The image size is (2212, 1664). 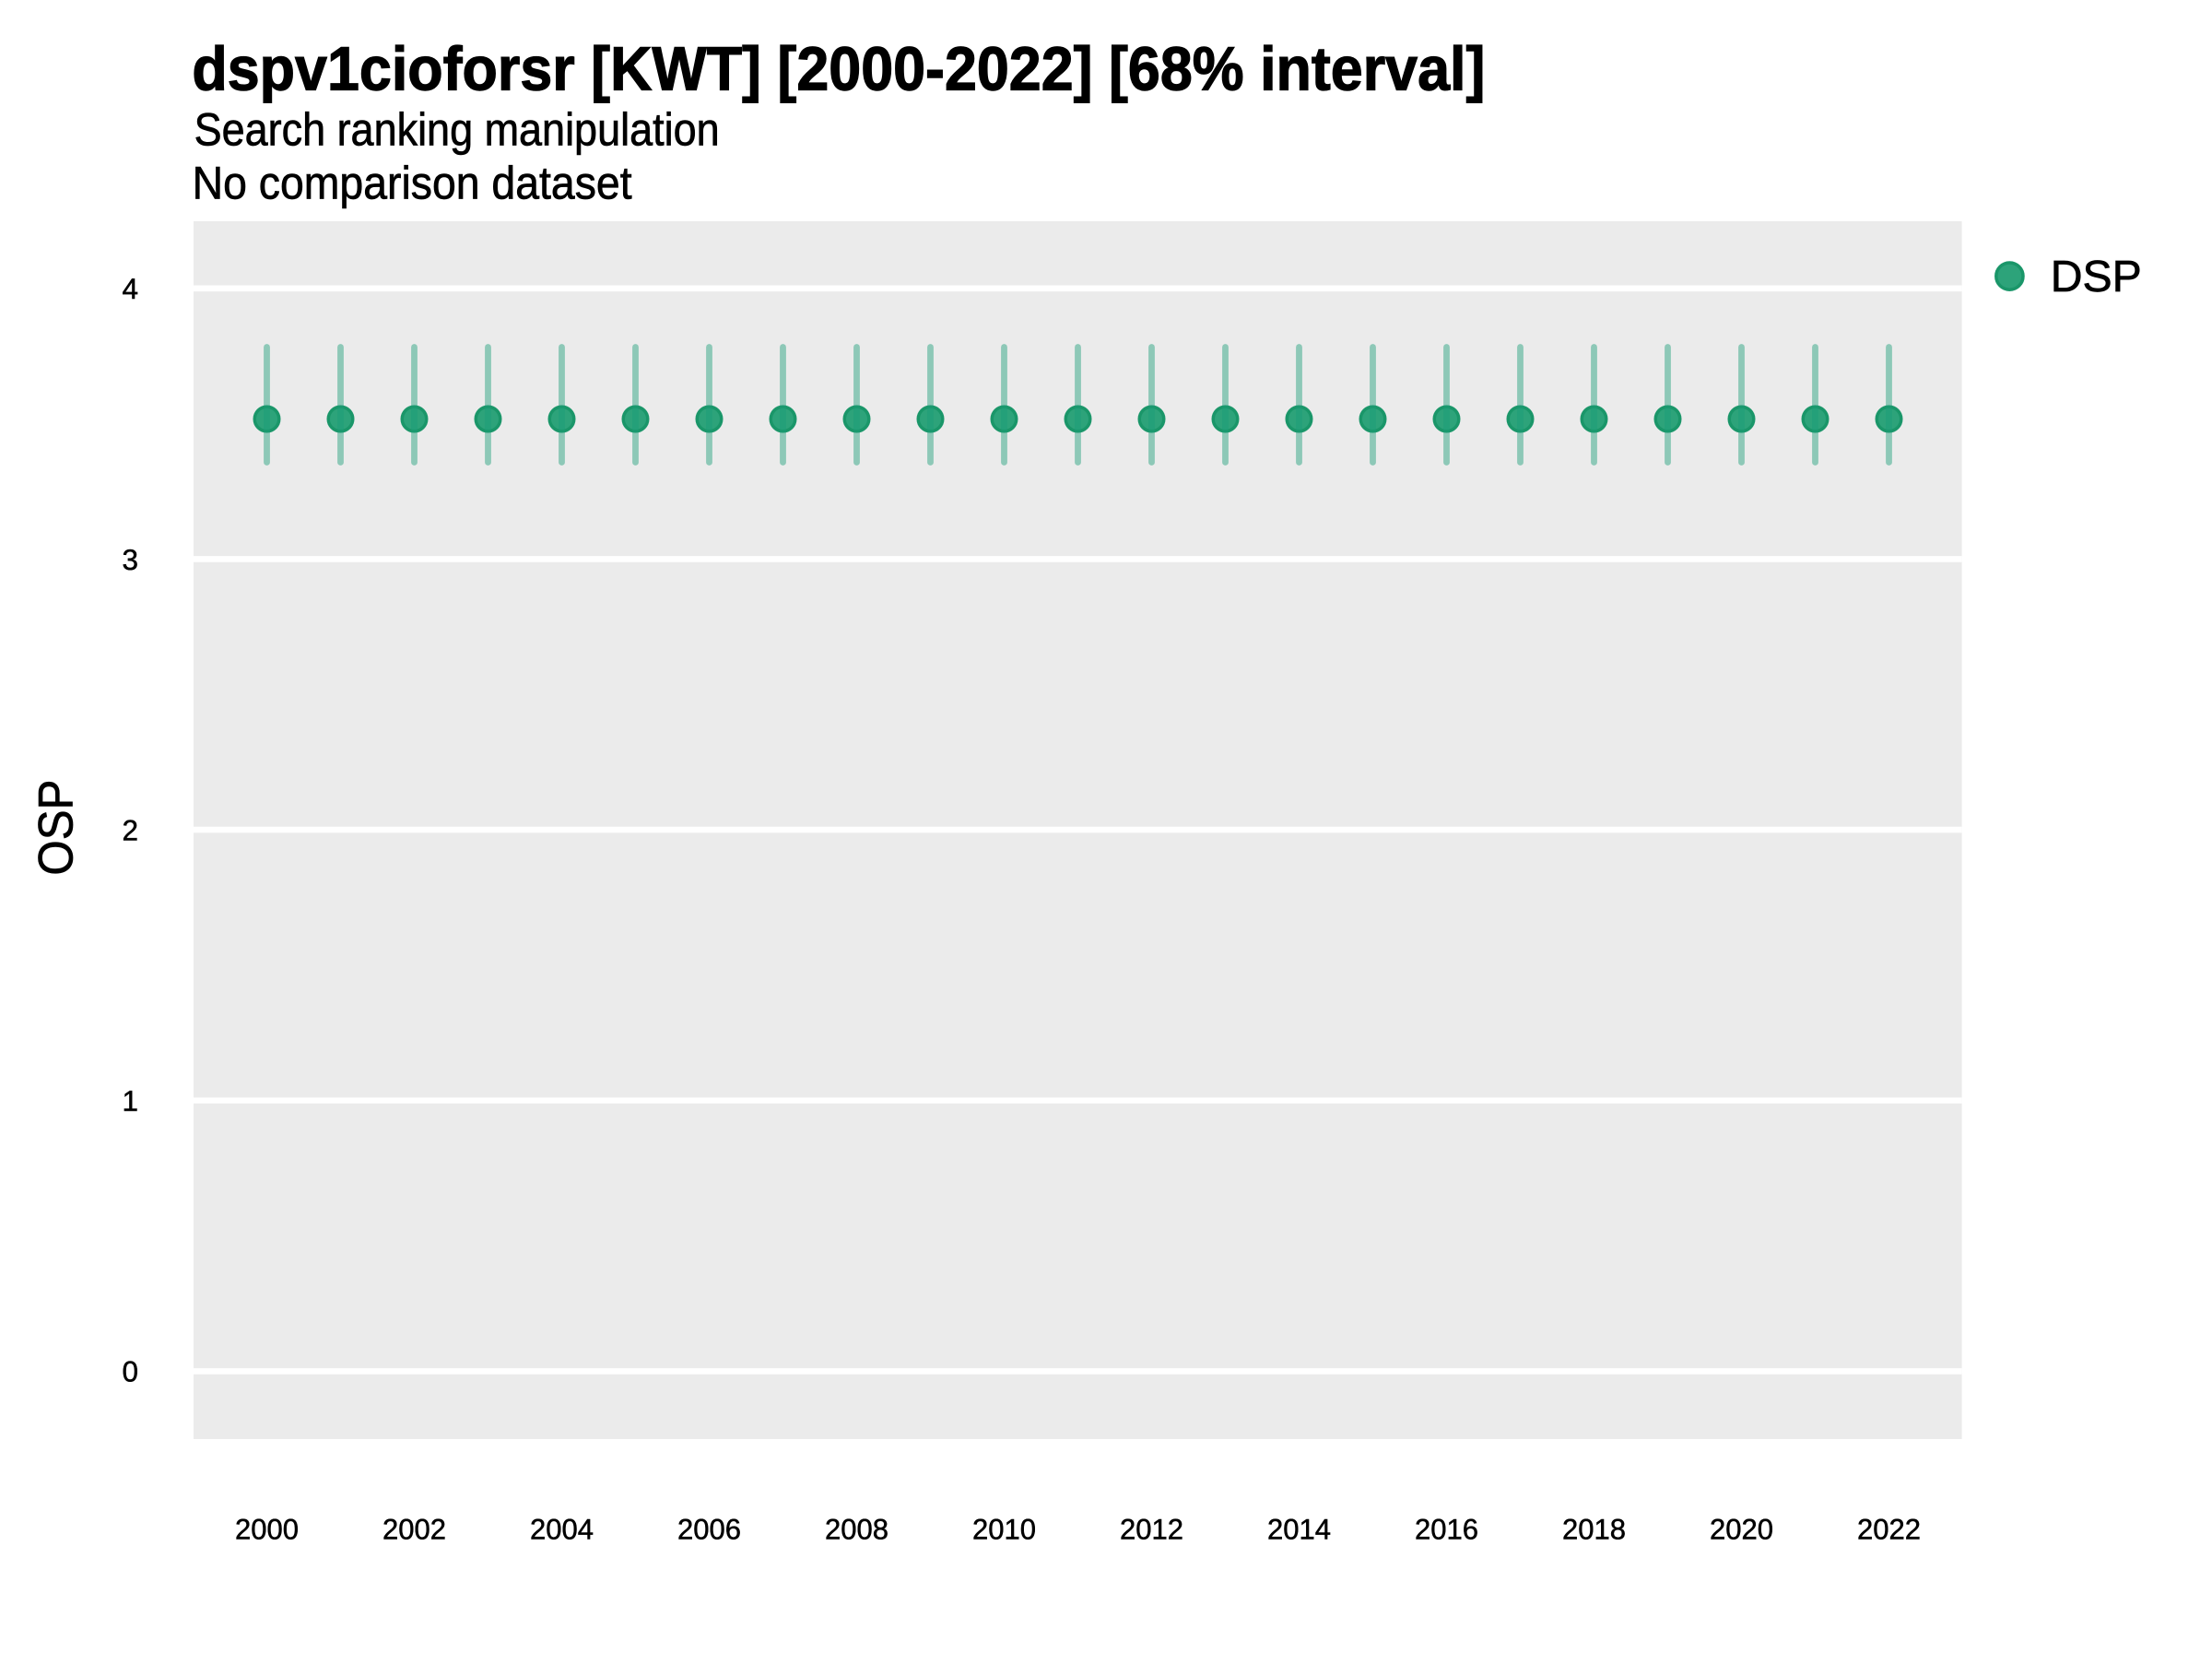 I want to click on svg-text: 2016, so click(x=1446, y=1530).